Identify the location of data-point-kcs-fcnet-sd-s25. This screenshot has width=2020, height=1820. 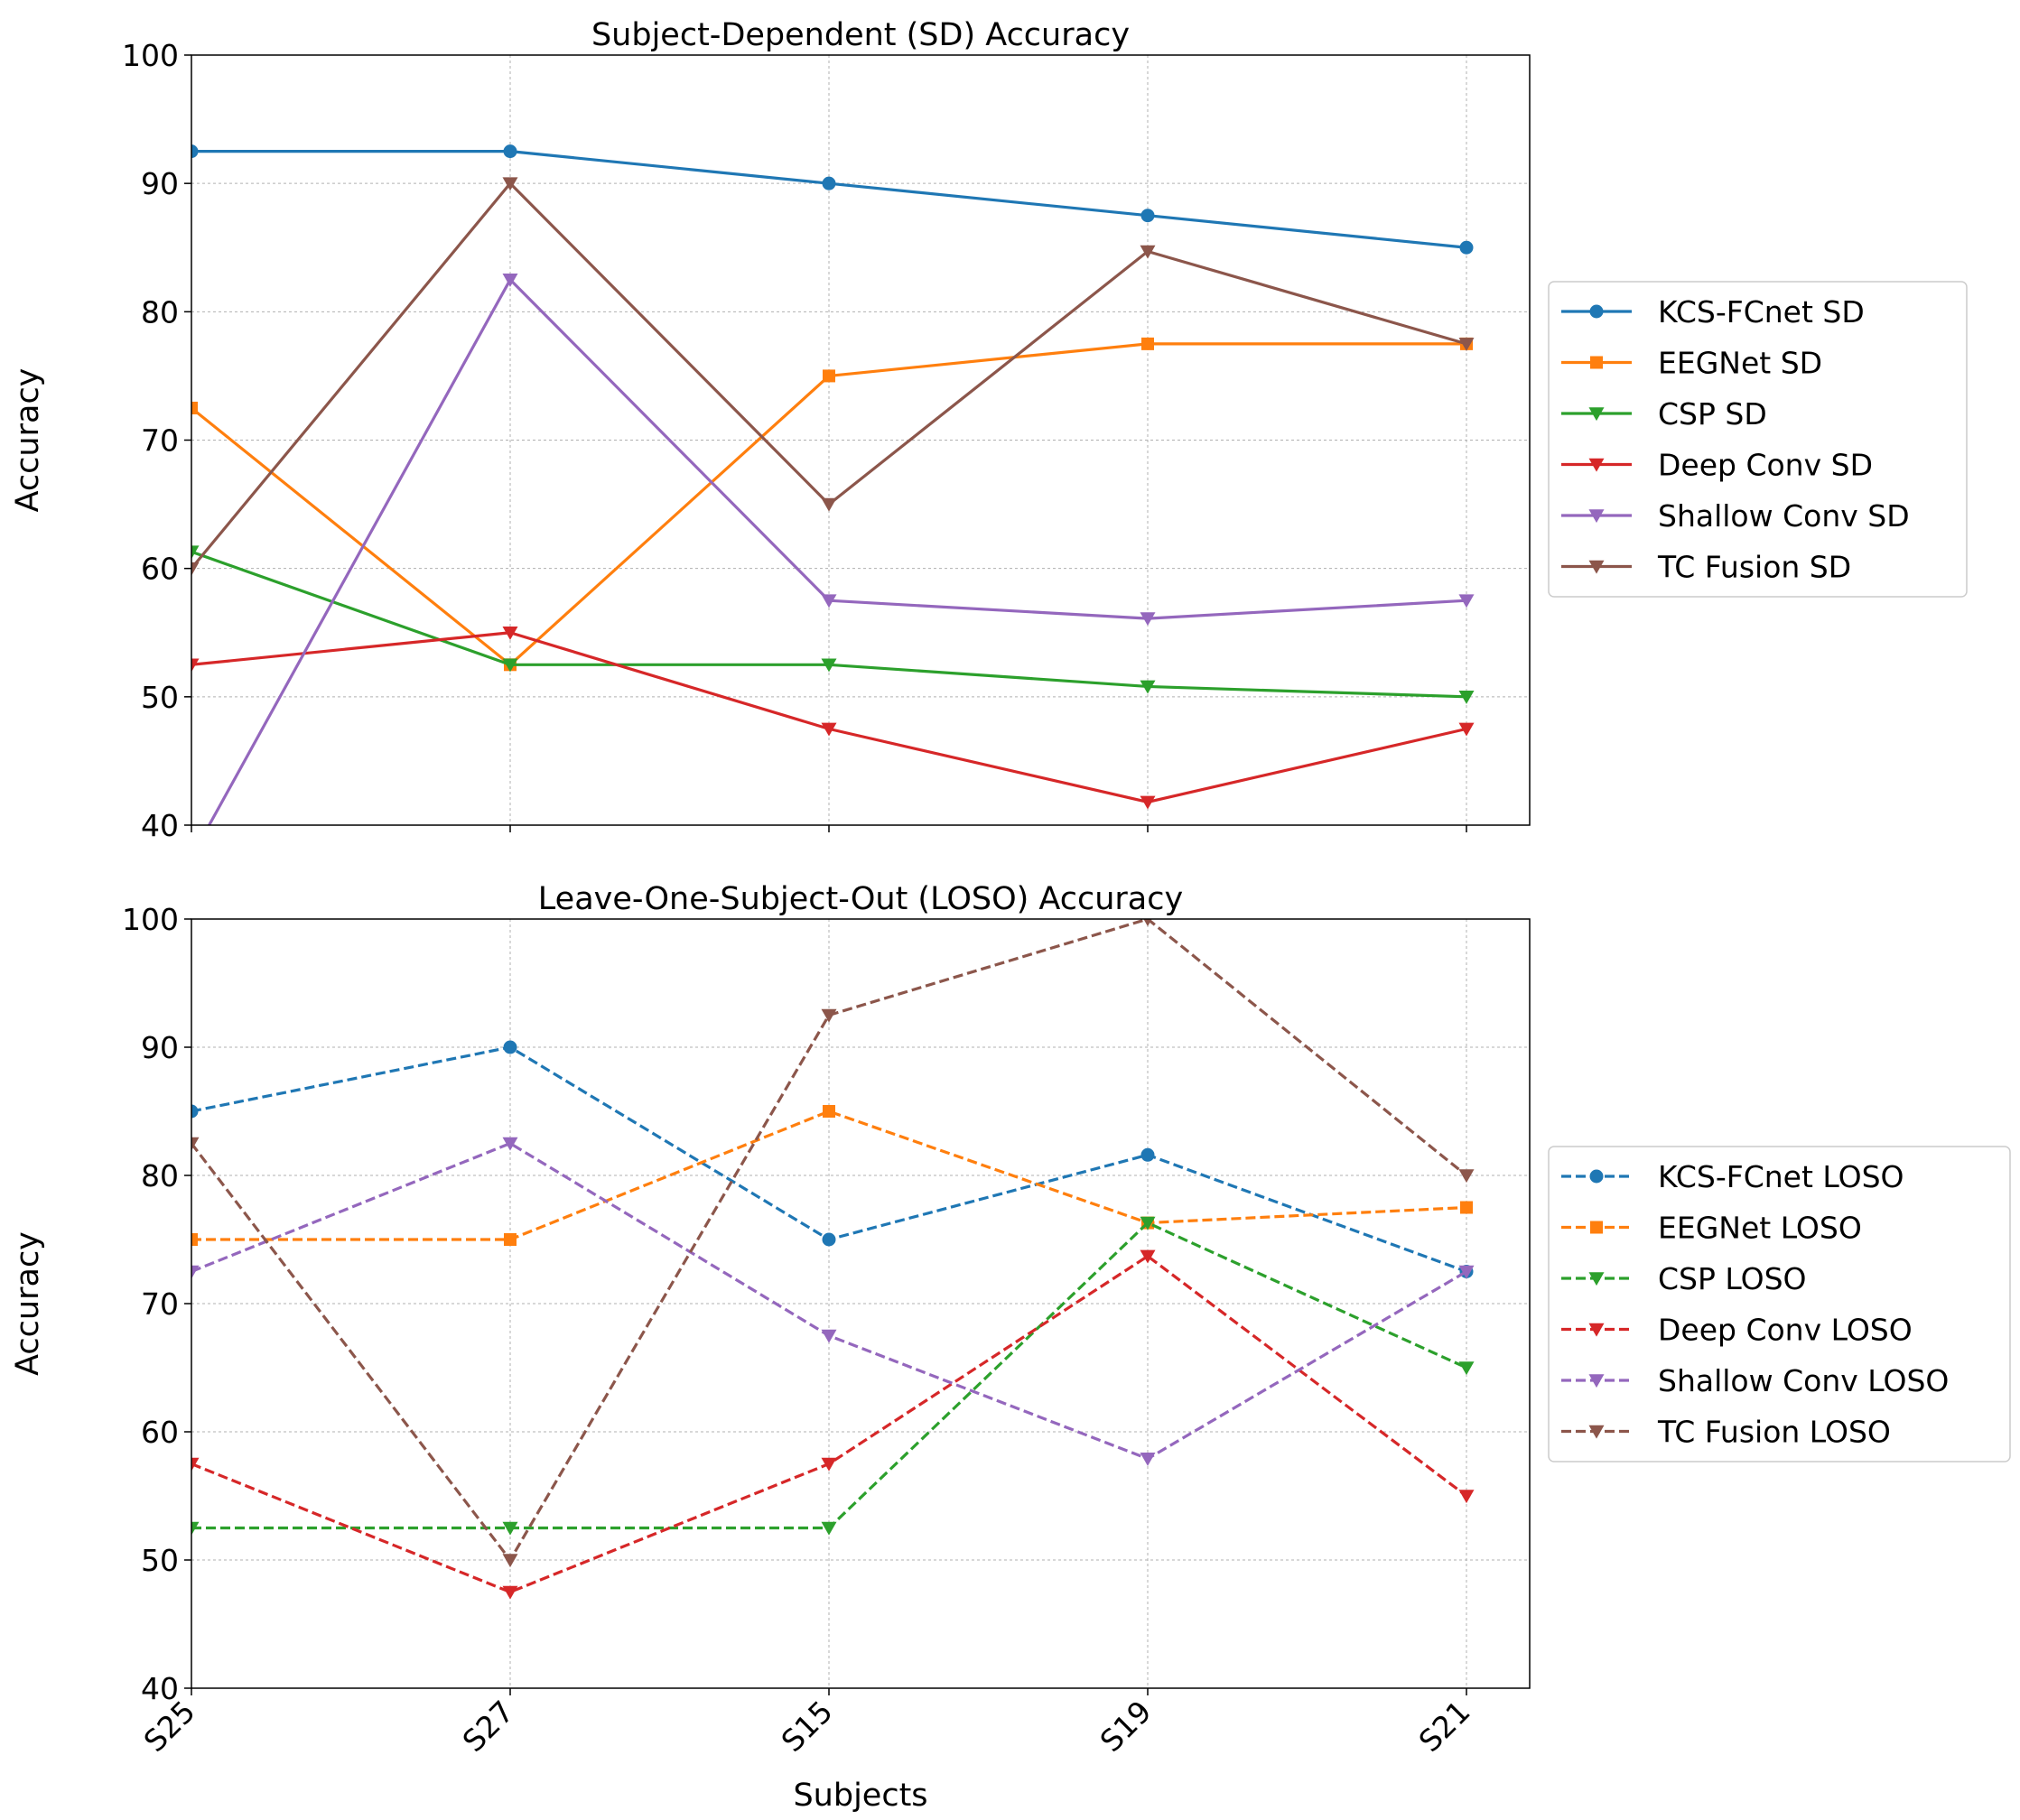
(195, 152).